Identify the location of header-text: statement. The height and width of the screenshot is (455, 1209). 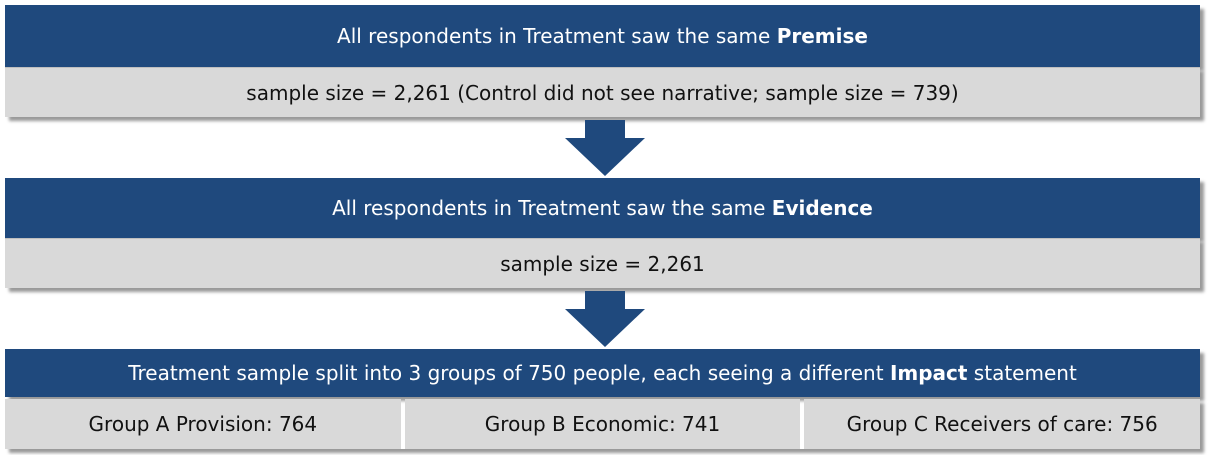
(1022, 373).